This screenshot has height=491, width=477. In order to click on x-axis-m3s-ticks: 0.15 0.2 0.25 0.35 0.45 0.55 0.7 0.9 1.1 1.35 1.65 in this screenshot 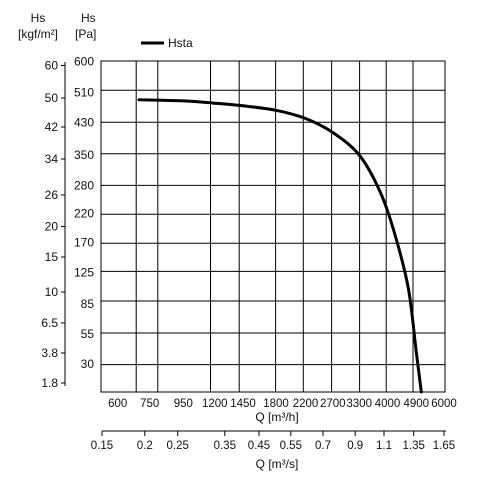, I will do `click(273, 441)`.